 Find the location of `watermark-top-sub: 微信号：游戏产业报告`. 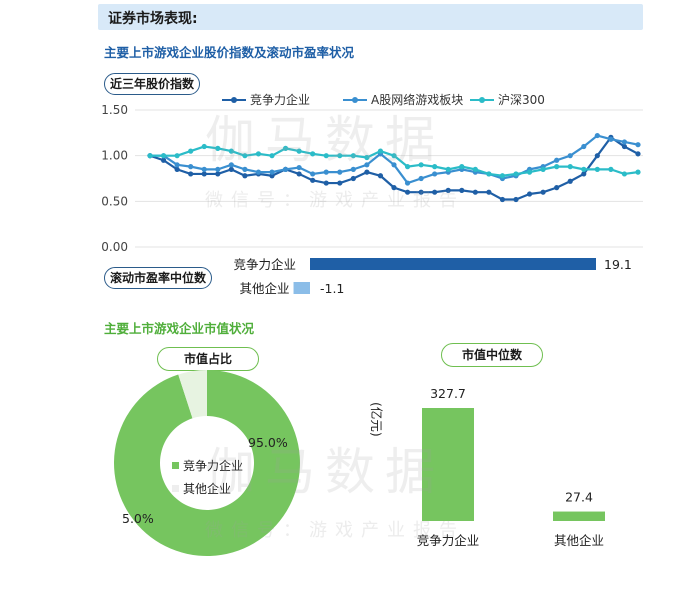

watermark-top-sub: 微信号：游戏产业报告 is located at coordinates (335, 200).